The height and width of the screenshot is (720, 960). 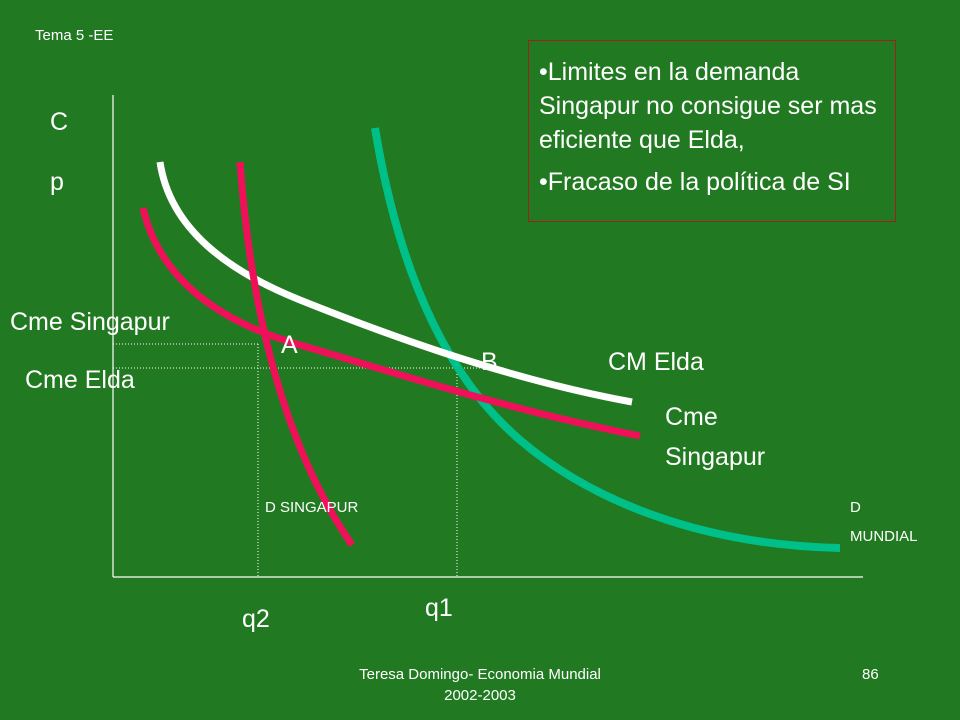 What do you see at coordinates (855, 507) in the screenshot?
I see `curve-label: D` at bounding box center [855, 507].